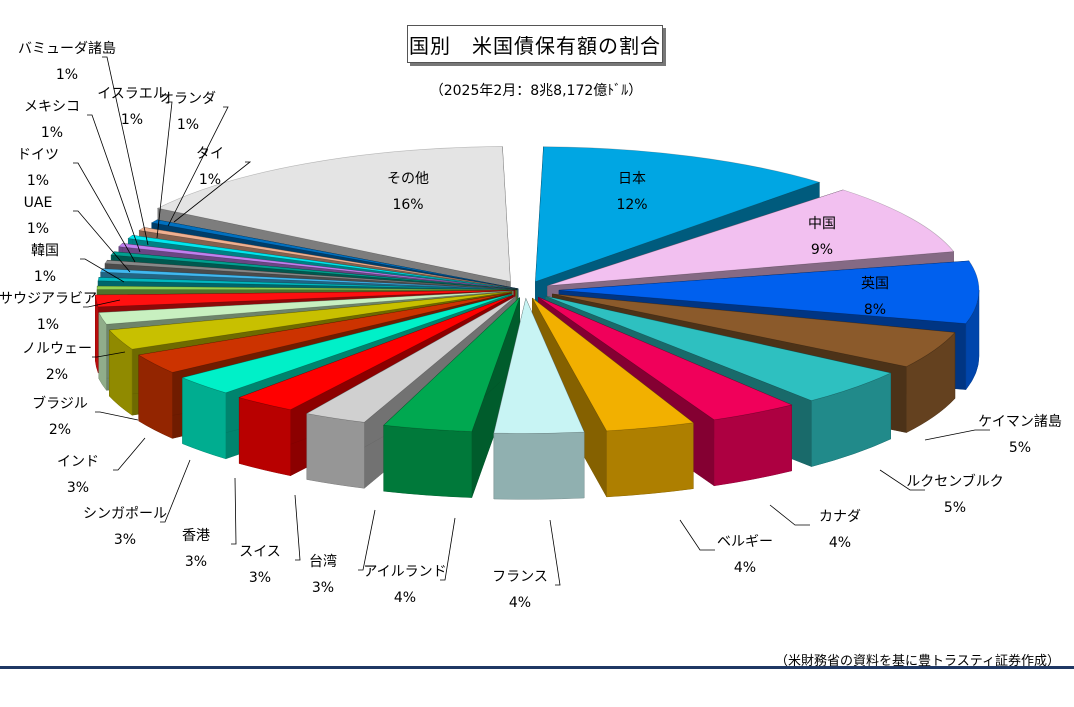 This screenshot has height=707, width=1074. What do you see at coordinates (535, 44) in the screenshot?
I see `chart-title: 国別 米国債保有額の割合` at bounding box center [535, 44].